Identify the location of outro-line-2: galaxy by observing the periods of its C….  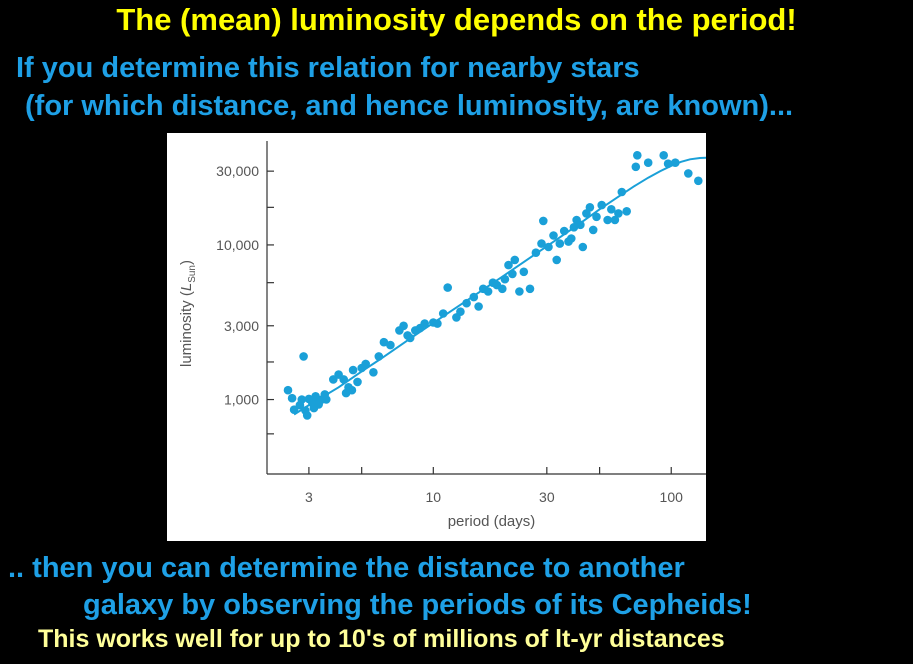
(417, 605).